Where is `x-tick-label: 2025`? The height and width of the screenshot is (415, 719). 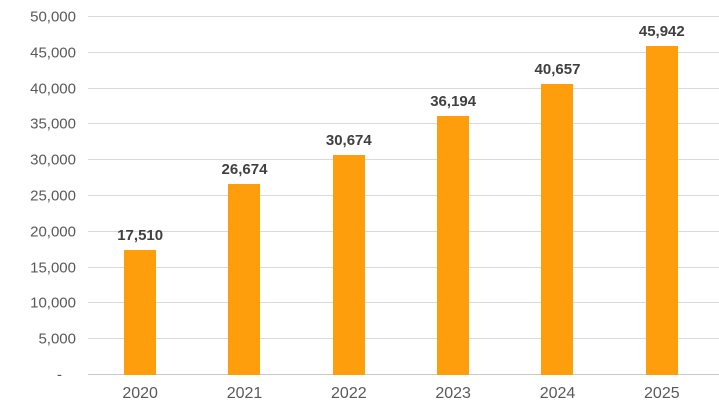
x-tick-label: 2025 is located at coordinates (662, 393).